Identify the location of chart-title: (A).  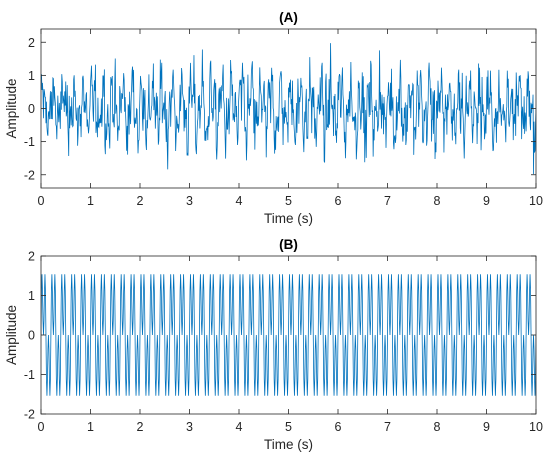
(288, 17).